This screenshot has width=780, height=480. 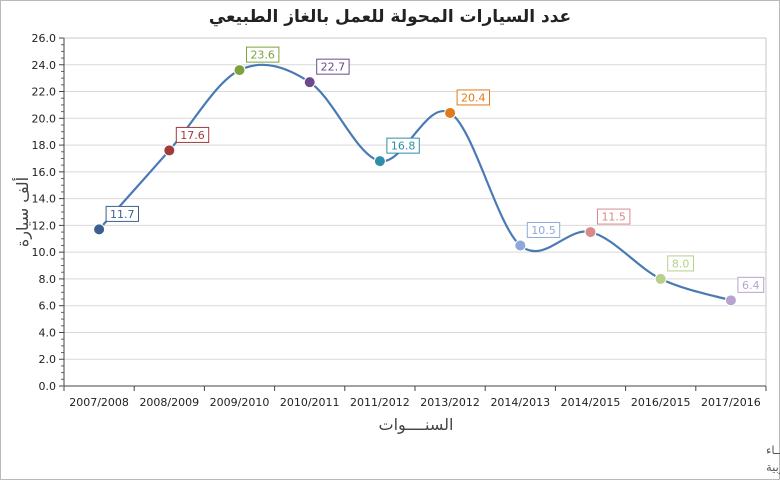 What do you see at coordinates (48, 359) in the screenshot?
I see `y-tick-label: 2.0` at bounding box center [48, 359].